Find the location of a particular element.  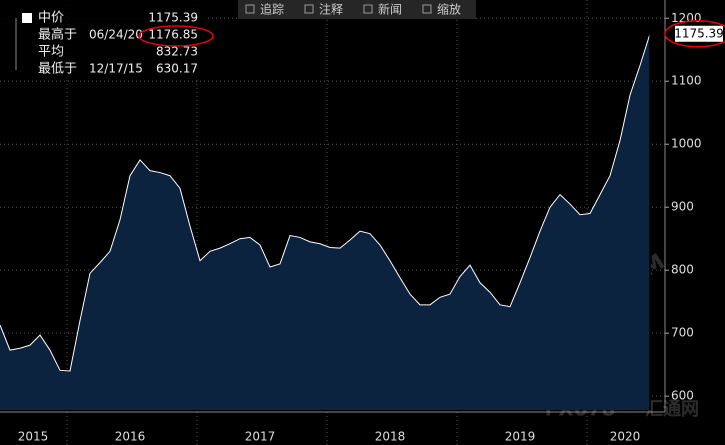

last-price-label: 1175.39 is located at coordinates (699, 33).